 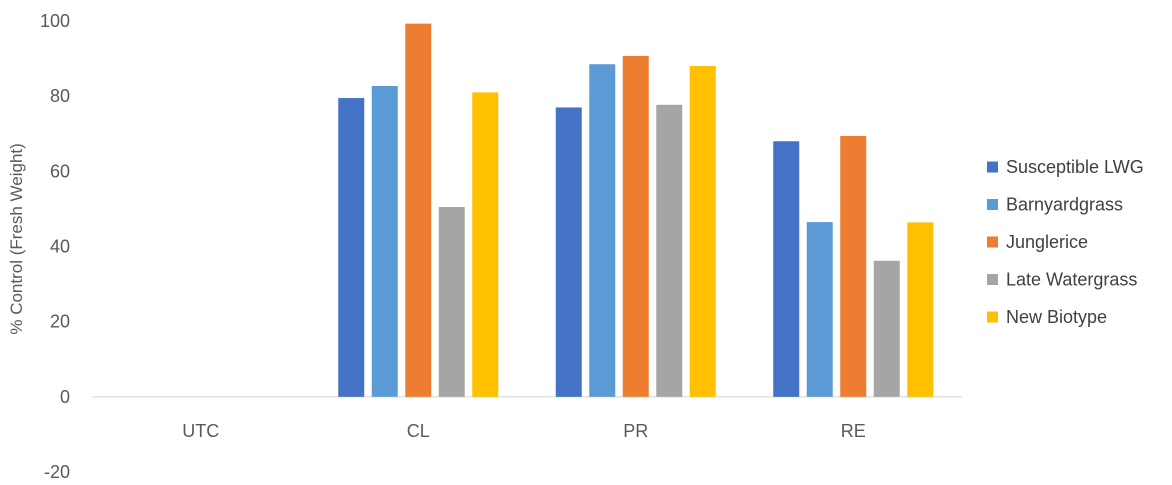 I want to click on bar-cl-late-watergrass, so click(x=451, y=302).